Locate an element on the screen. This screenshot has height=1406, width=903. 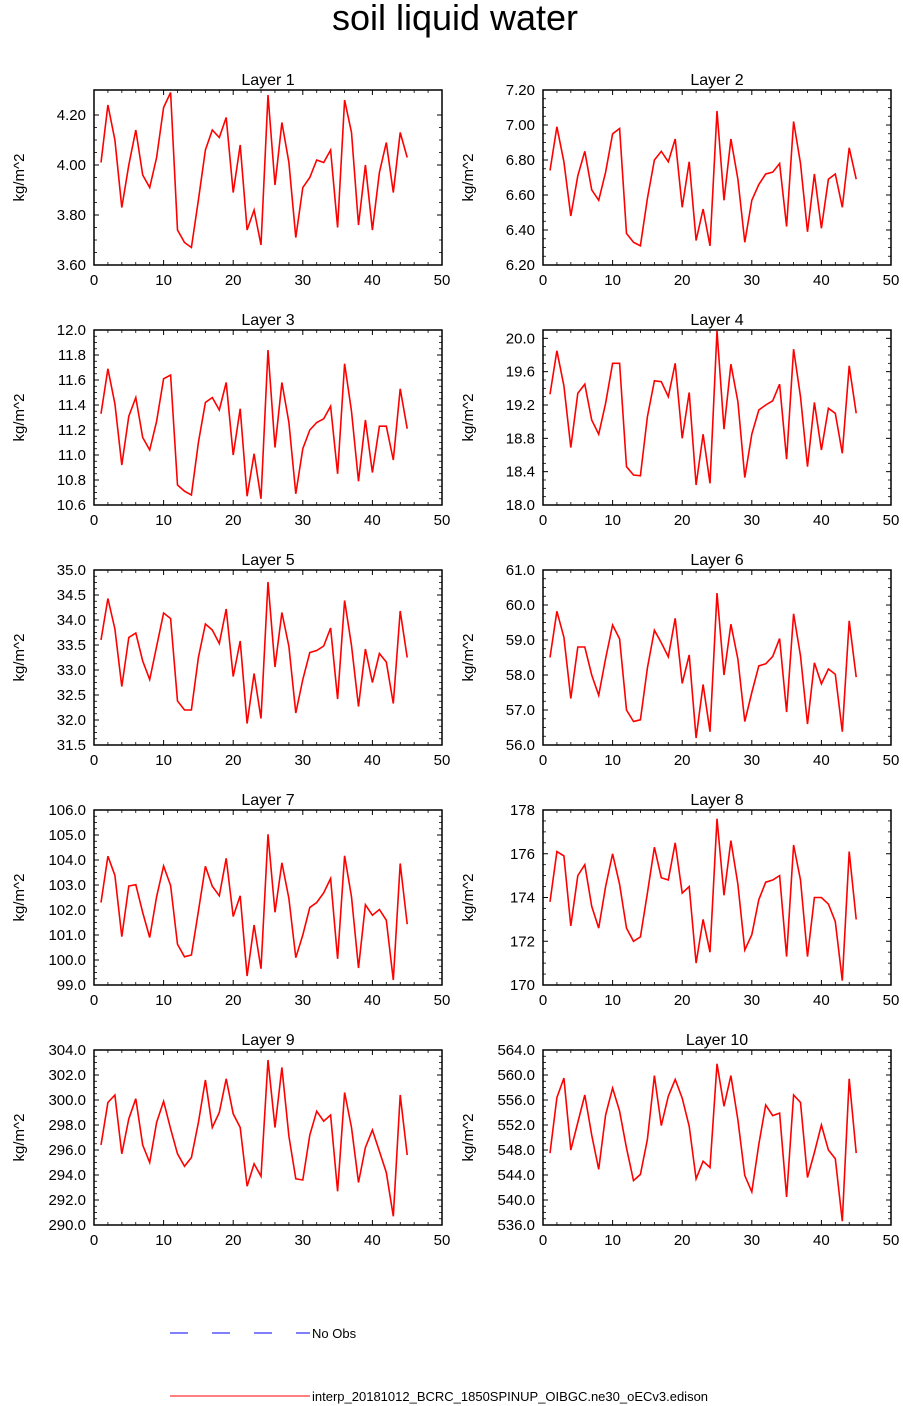
panel-title: Layer 5 is located at coordinates (267, 560).